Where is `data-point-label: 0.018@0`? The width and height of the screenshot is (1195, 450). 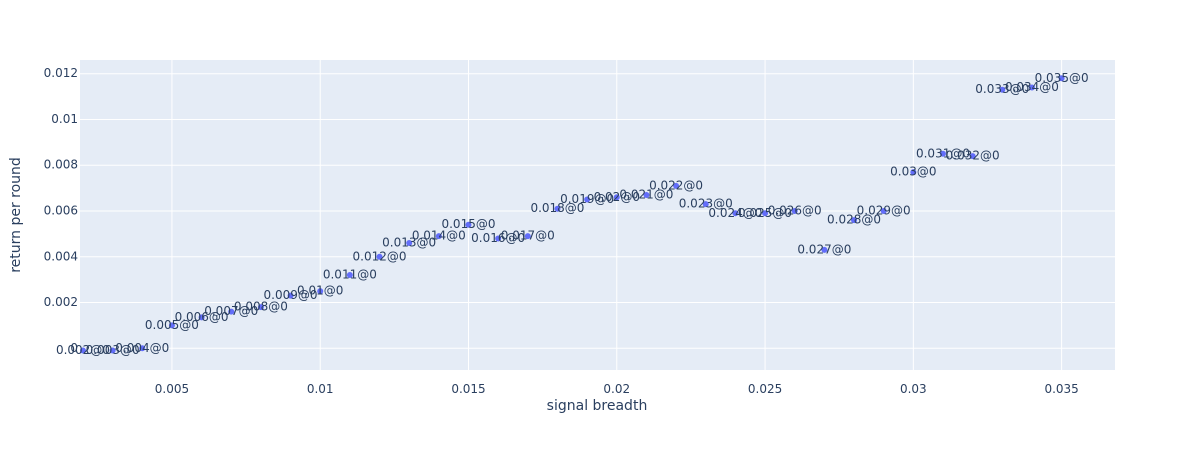 data-point-label: 0.018@0 is located at coordinates (557, 208).